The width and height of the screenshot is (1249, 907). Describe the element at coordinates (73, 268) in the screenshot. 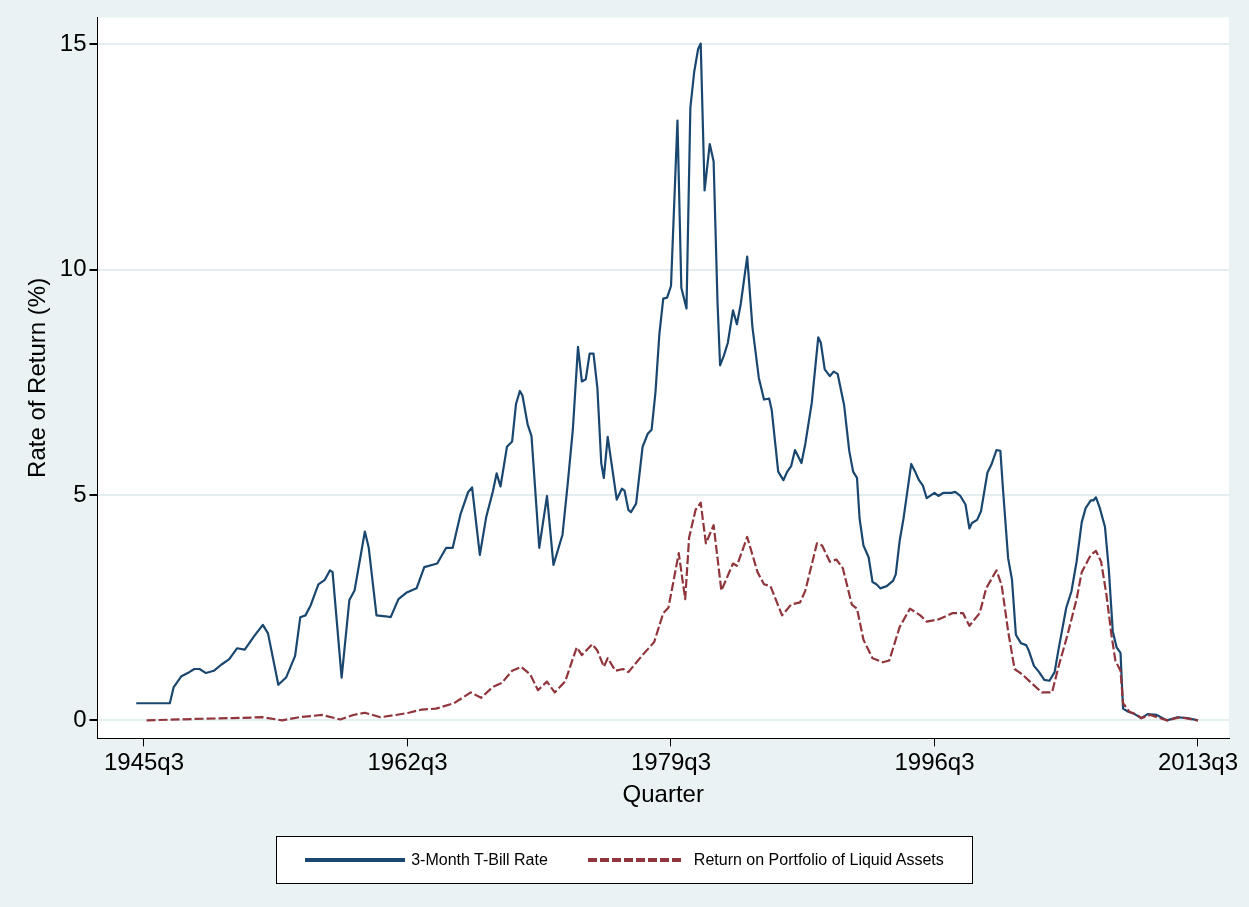

I see `y-tick-label: 10` at that location.